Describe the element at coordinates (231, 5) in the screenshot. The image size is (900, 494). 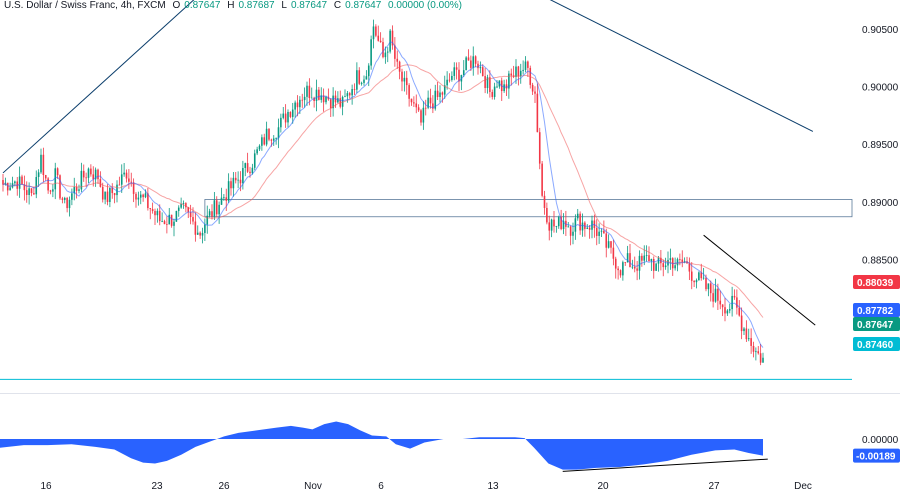
I see `high-label: H` at that location.